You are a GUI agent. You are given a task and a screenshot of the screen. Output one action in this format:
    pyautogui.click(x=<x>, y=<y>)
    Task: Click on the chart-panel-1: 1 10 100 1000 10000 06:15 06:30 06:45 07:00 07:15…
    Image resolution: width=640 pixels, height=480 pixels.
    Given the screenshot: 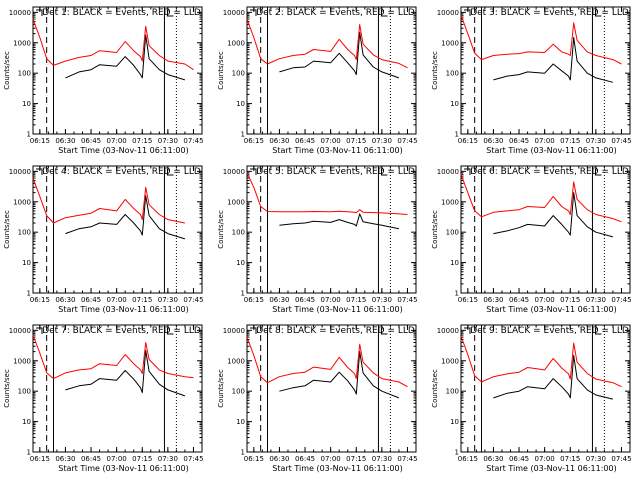 What is the action you would take?
    pyautogui.click(x=103, y=80)
    